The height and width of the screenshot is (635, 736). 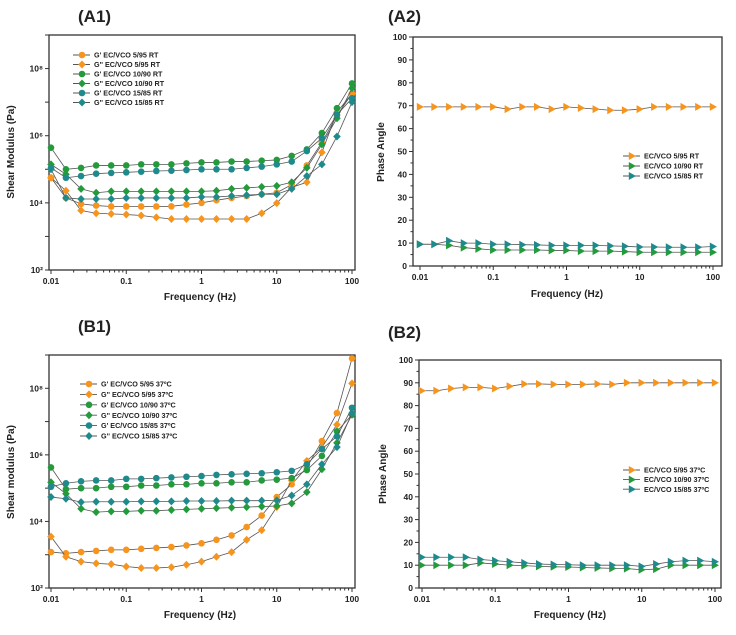 I want to click on y-tick-label: 50, so click(x=409, y=474).